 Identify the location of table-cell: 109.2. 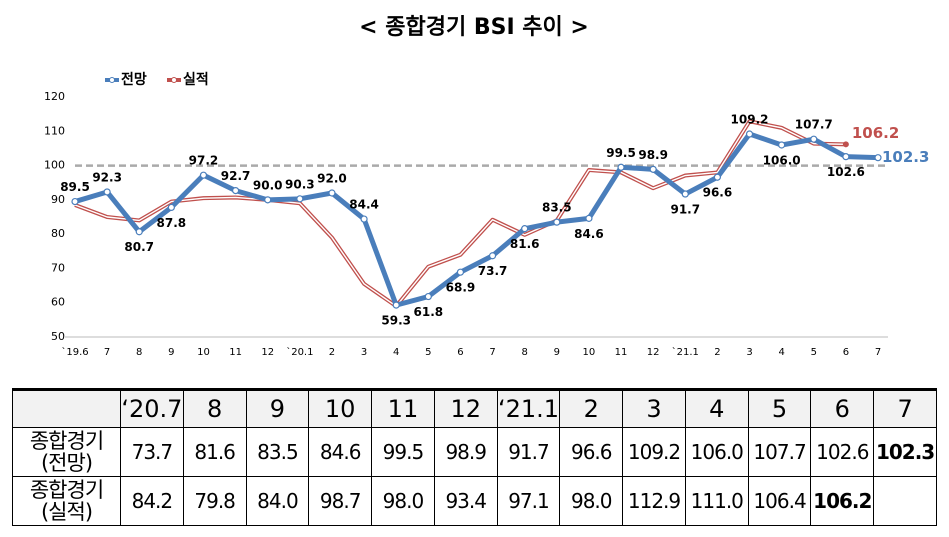
(654, 452).